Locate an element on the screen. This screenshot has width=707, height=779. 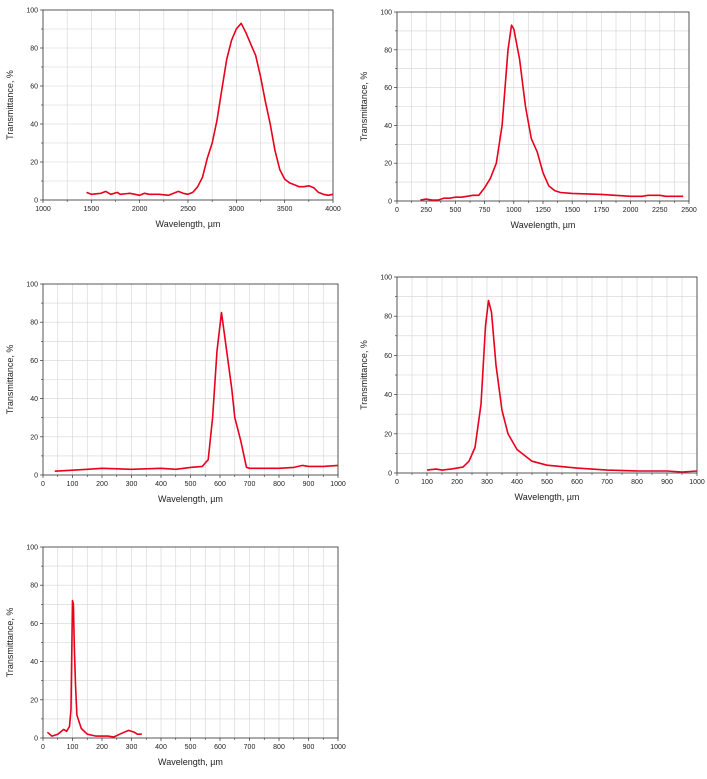
x-tick-label: 250 is located at coordinates (426, 210).